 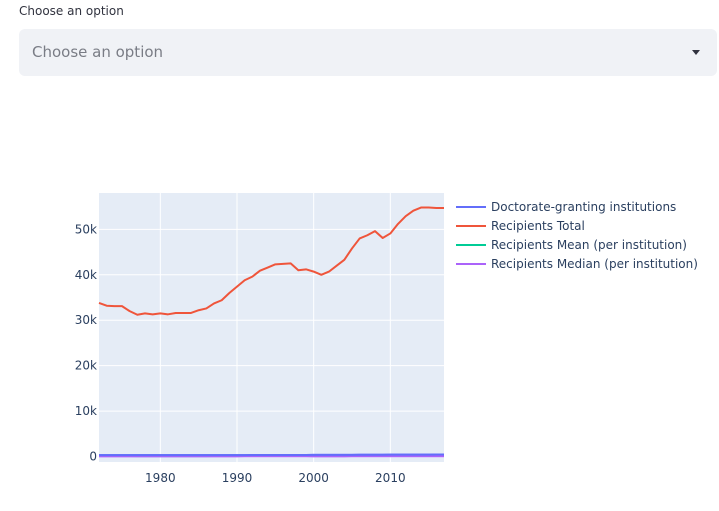 I want to click on x-tick-label: 1980, so click(x=160, y=478).